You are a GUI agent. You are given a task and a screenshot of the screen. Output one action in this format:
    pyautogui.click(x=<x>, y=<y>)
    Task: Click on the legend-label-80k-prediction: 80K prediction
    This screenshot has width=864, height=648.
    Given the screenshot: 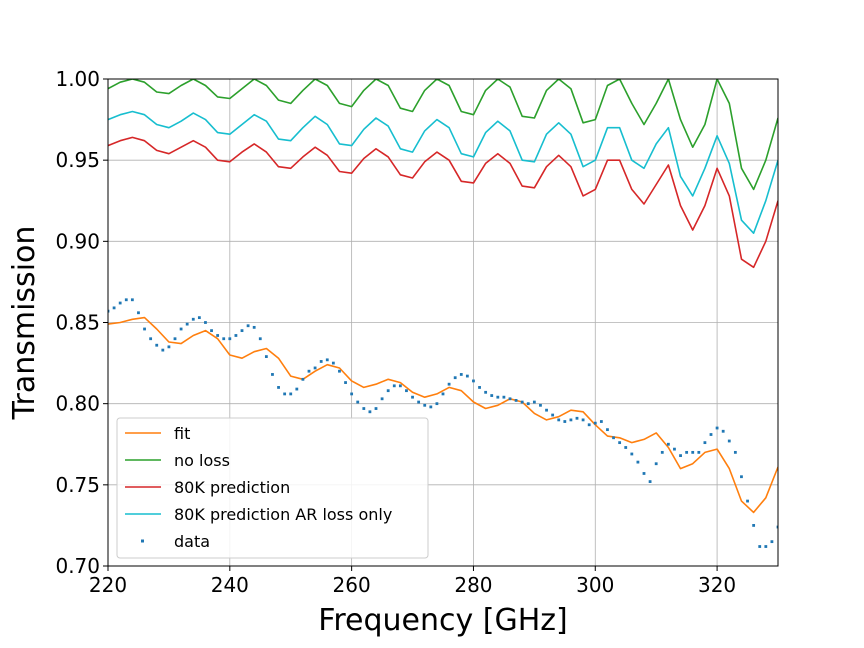 What is the action you would take?
    pyautogui.click(x=232, y=487)
    